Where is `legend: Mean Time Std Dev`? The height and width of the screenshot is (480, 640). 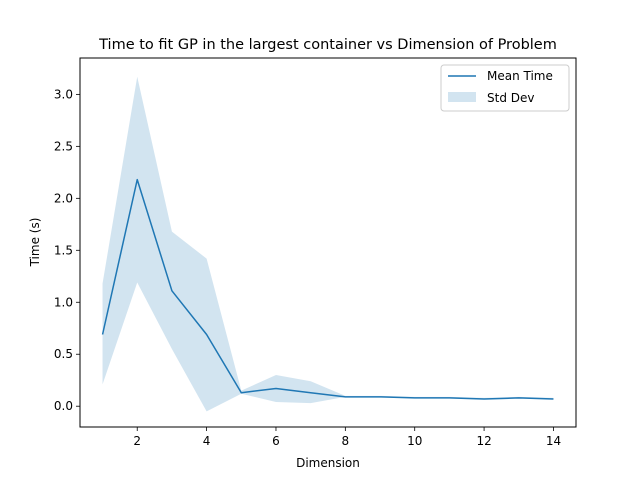
legend: Mean Time Std Dev is located at coordinates (505, 88).